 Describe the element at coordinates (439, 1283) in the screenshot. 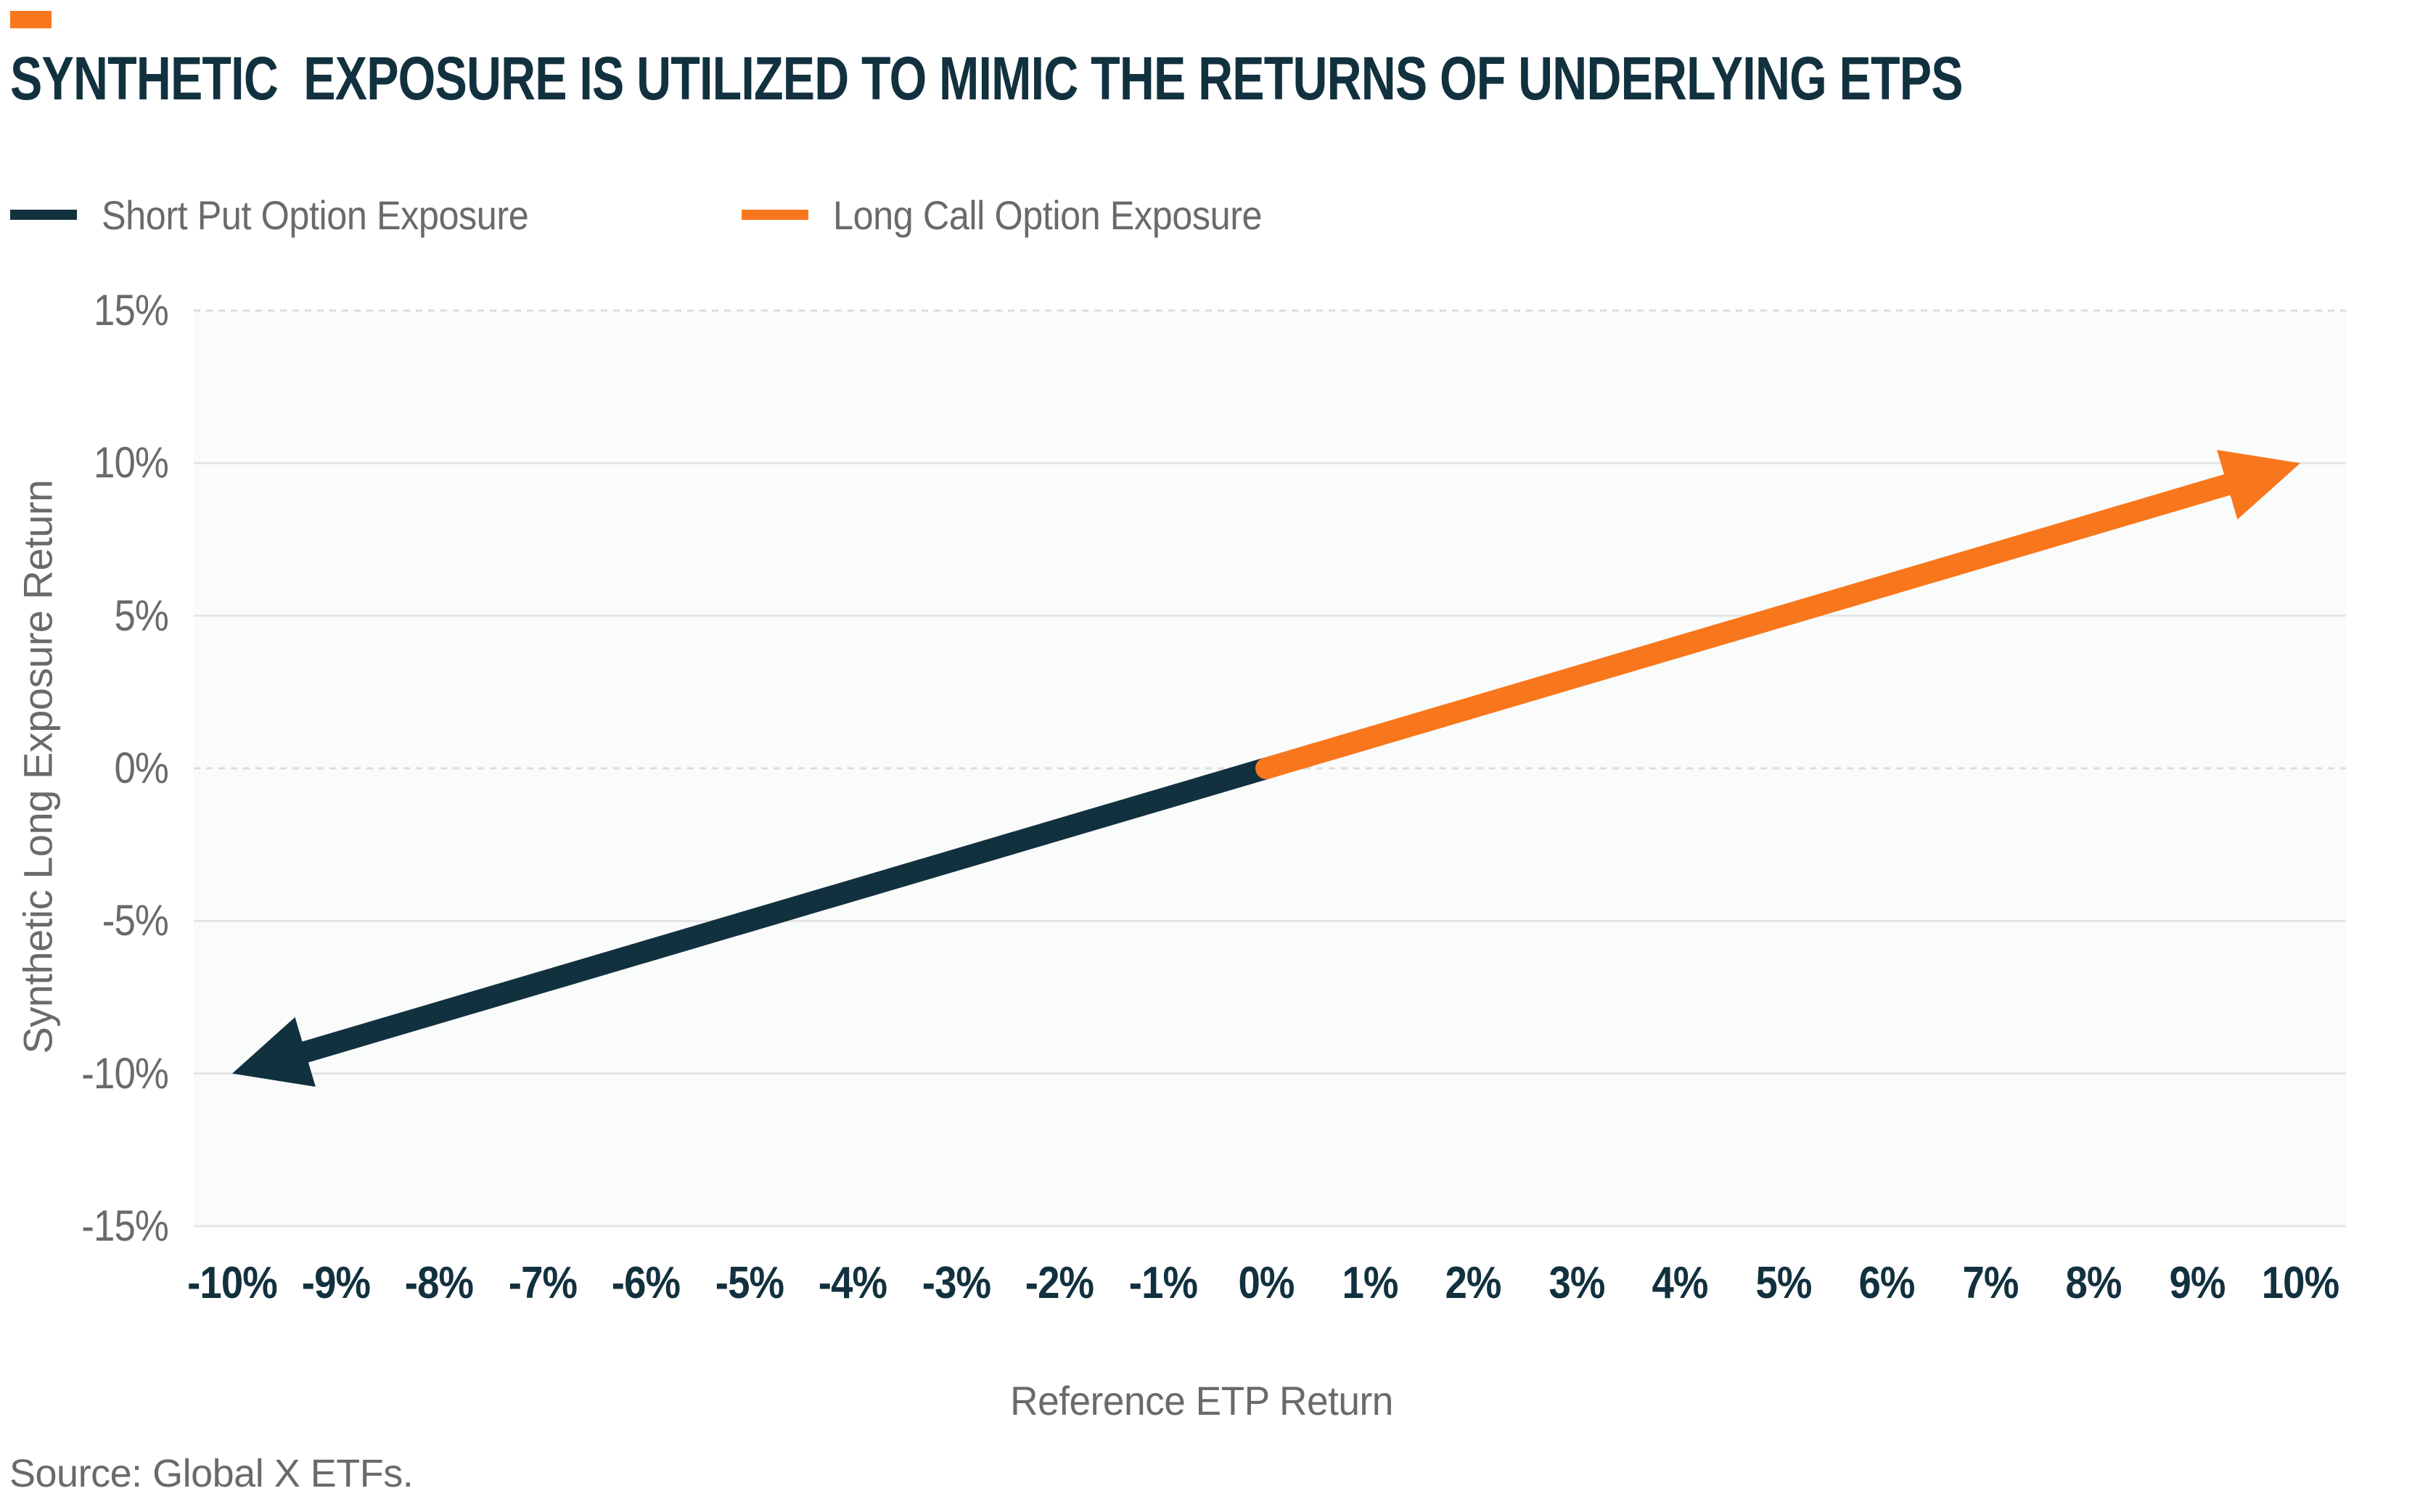

I see `x-tick-label: -8%` at that location.